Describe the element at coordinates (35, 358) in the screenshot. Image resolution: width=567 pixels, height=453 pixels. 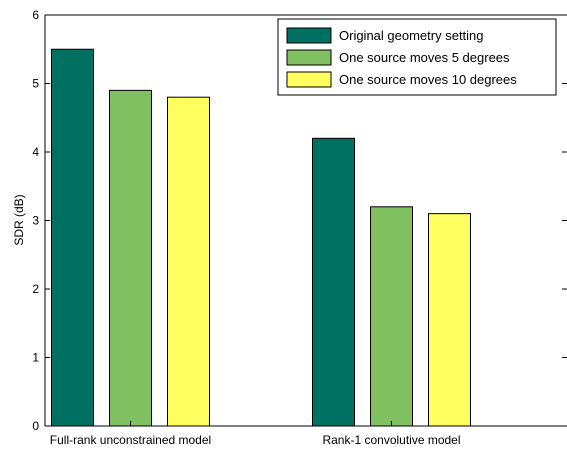
I see `y-tick-label: 1` at that location.